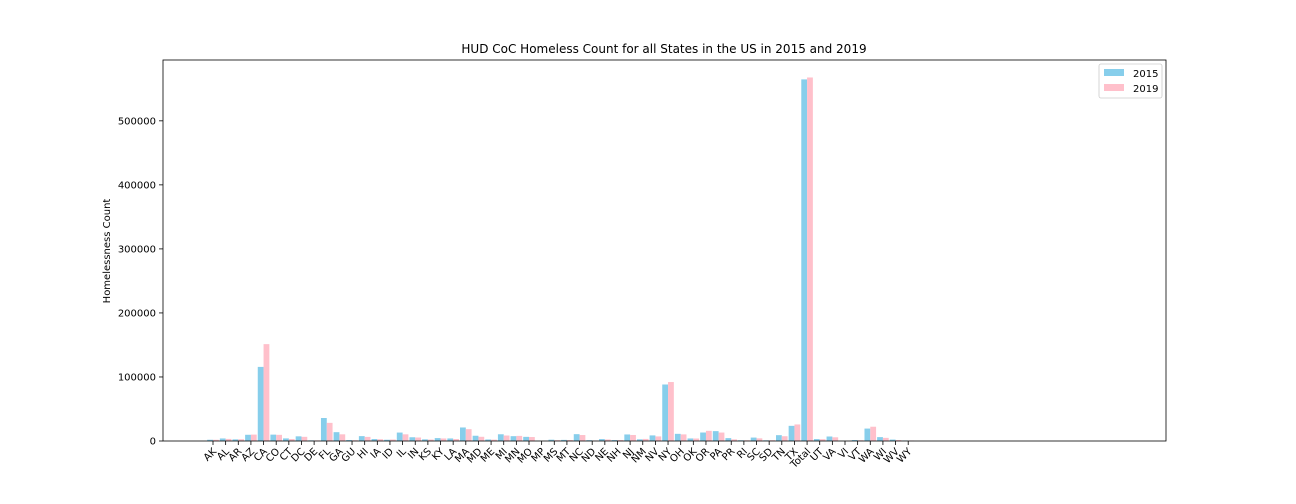  What do you see at coordinates (665, 412) in the screenshot?
I see `bar-2015-NY` at bounding box center [665, 412].